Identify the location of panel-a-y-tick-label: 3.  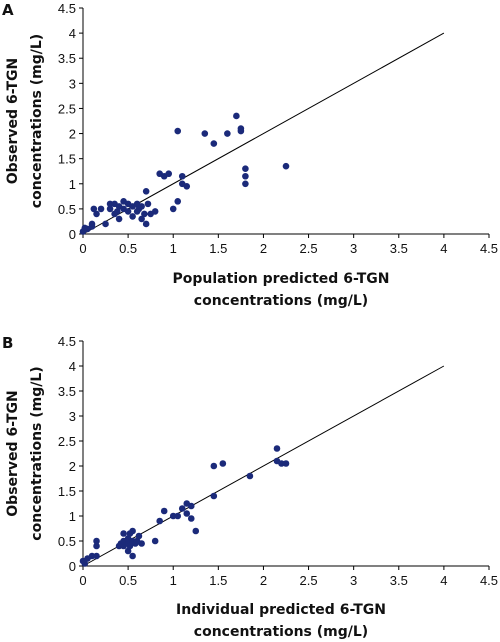
(72, 83).